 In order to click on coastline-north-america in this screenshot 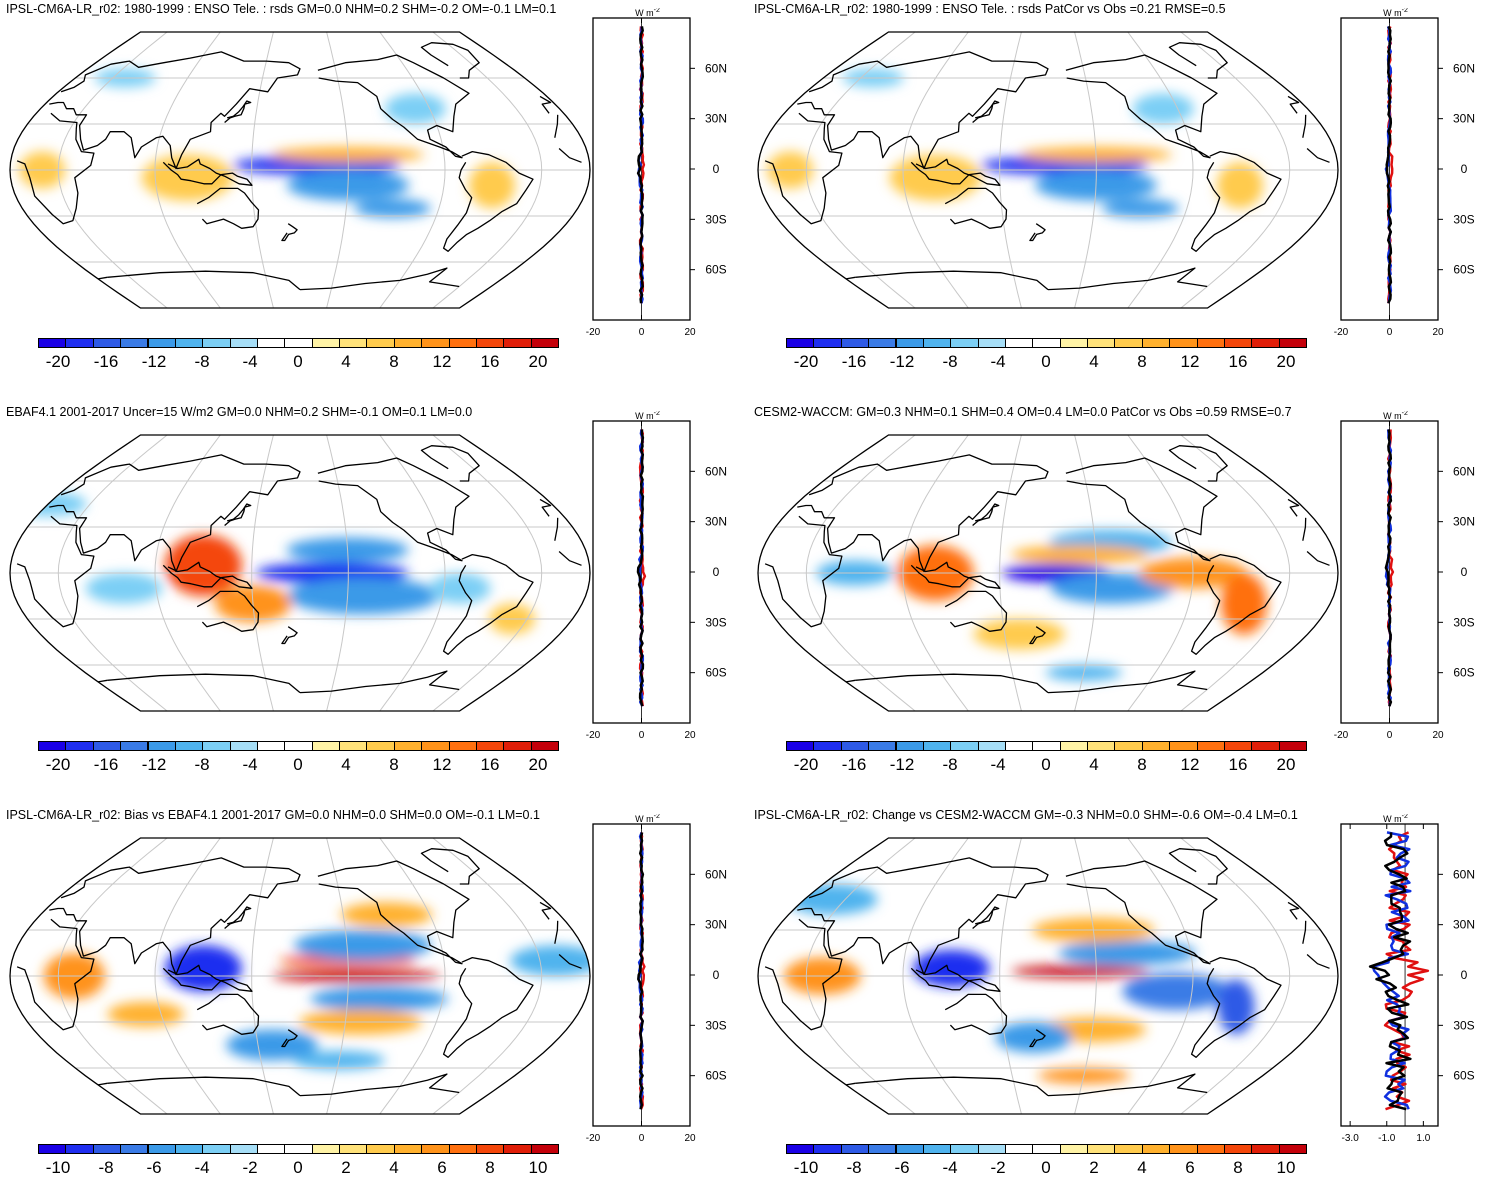, I will do `click(1141, 912)`.